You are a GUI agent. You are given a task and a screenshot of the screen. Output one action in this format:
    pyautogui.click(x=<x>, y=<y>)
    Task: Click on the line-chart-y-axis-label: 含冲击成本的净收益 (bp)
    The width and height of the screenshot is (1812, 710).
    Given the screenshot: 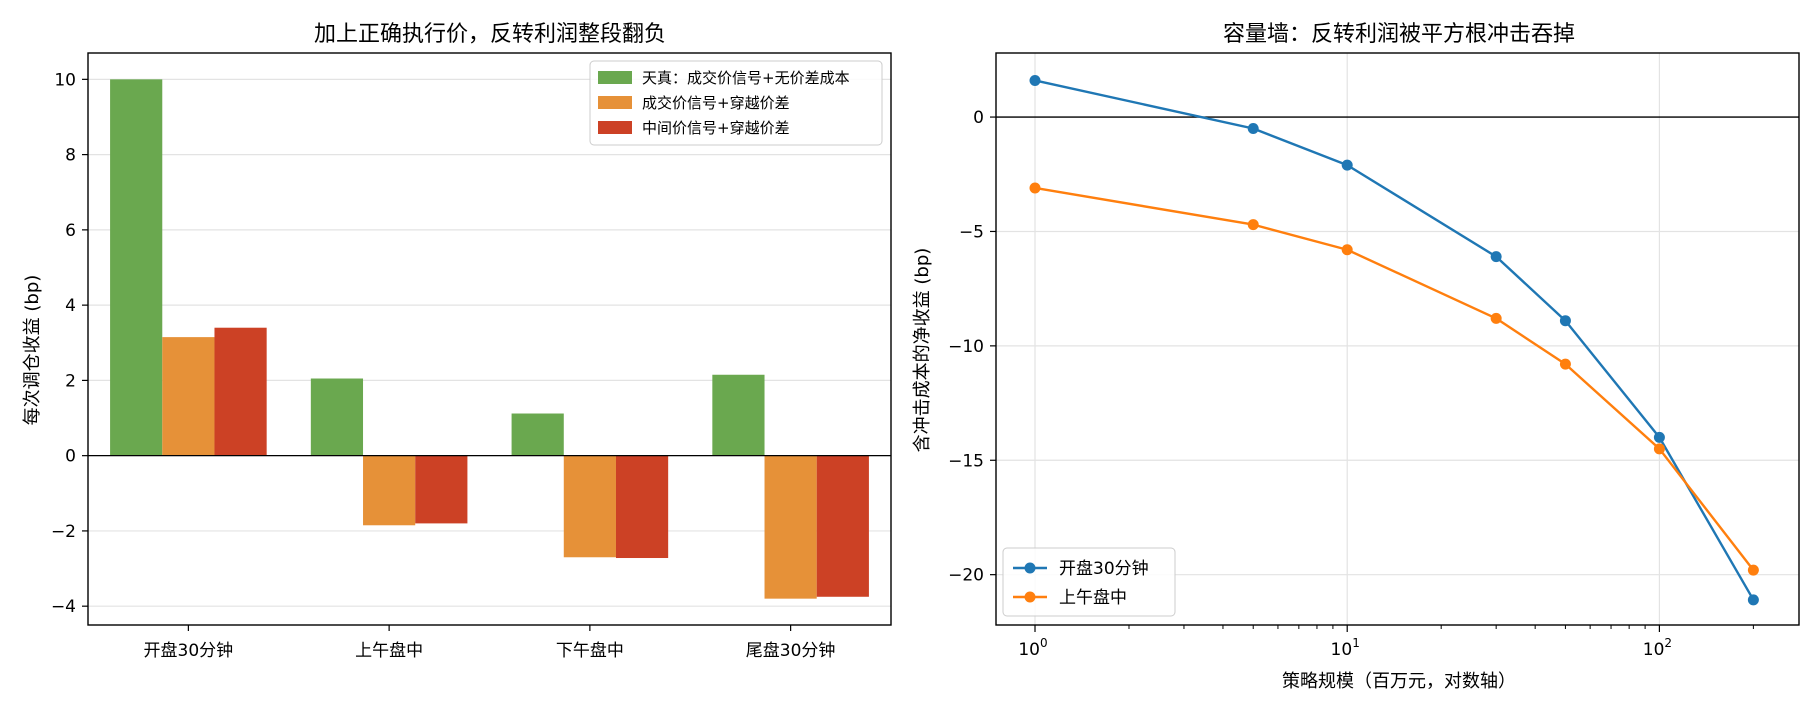 What is the action you would take?
    pyautogui.click(x=922, y=350)
    